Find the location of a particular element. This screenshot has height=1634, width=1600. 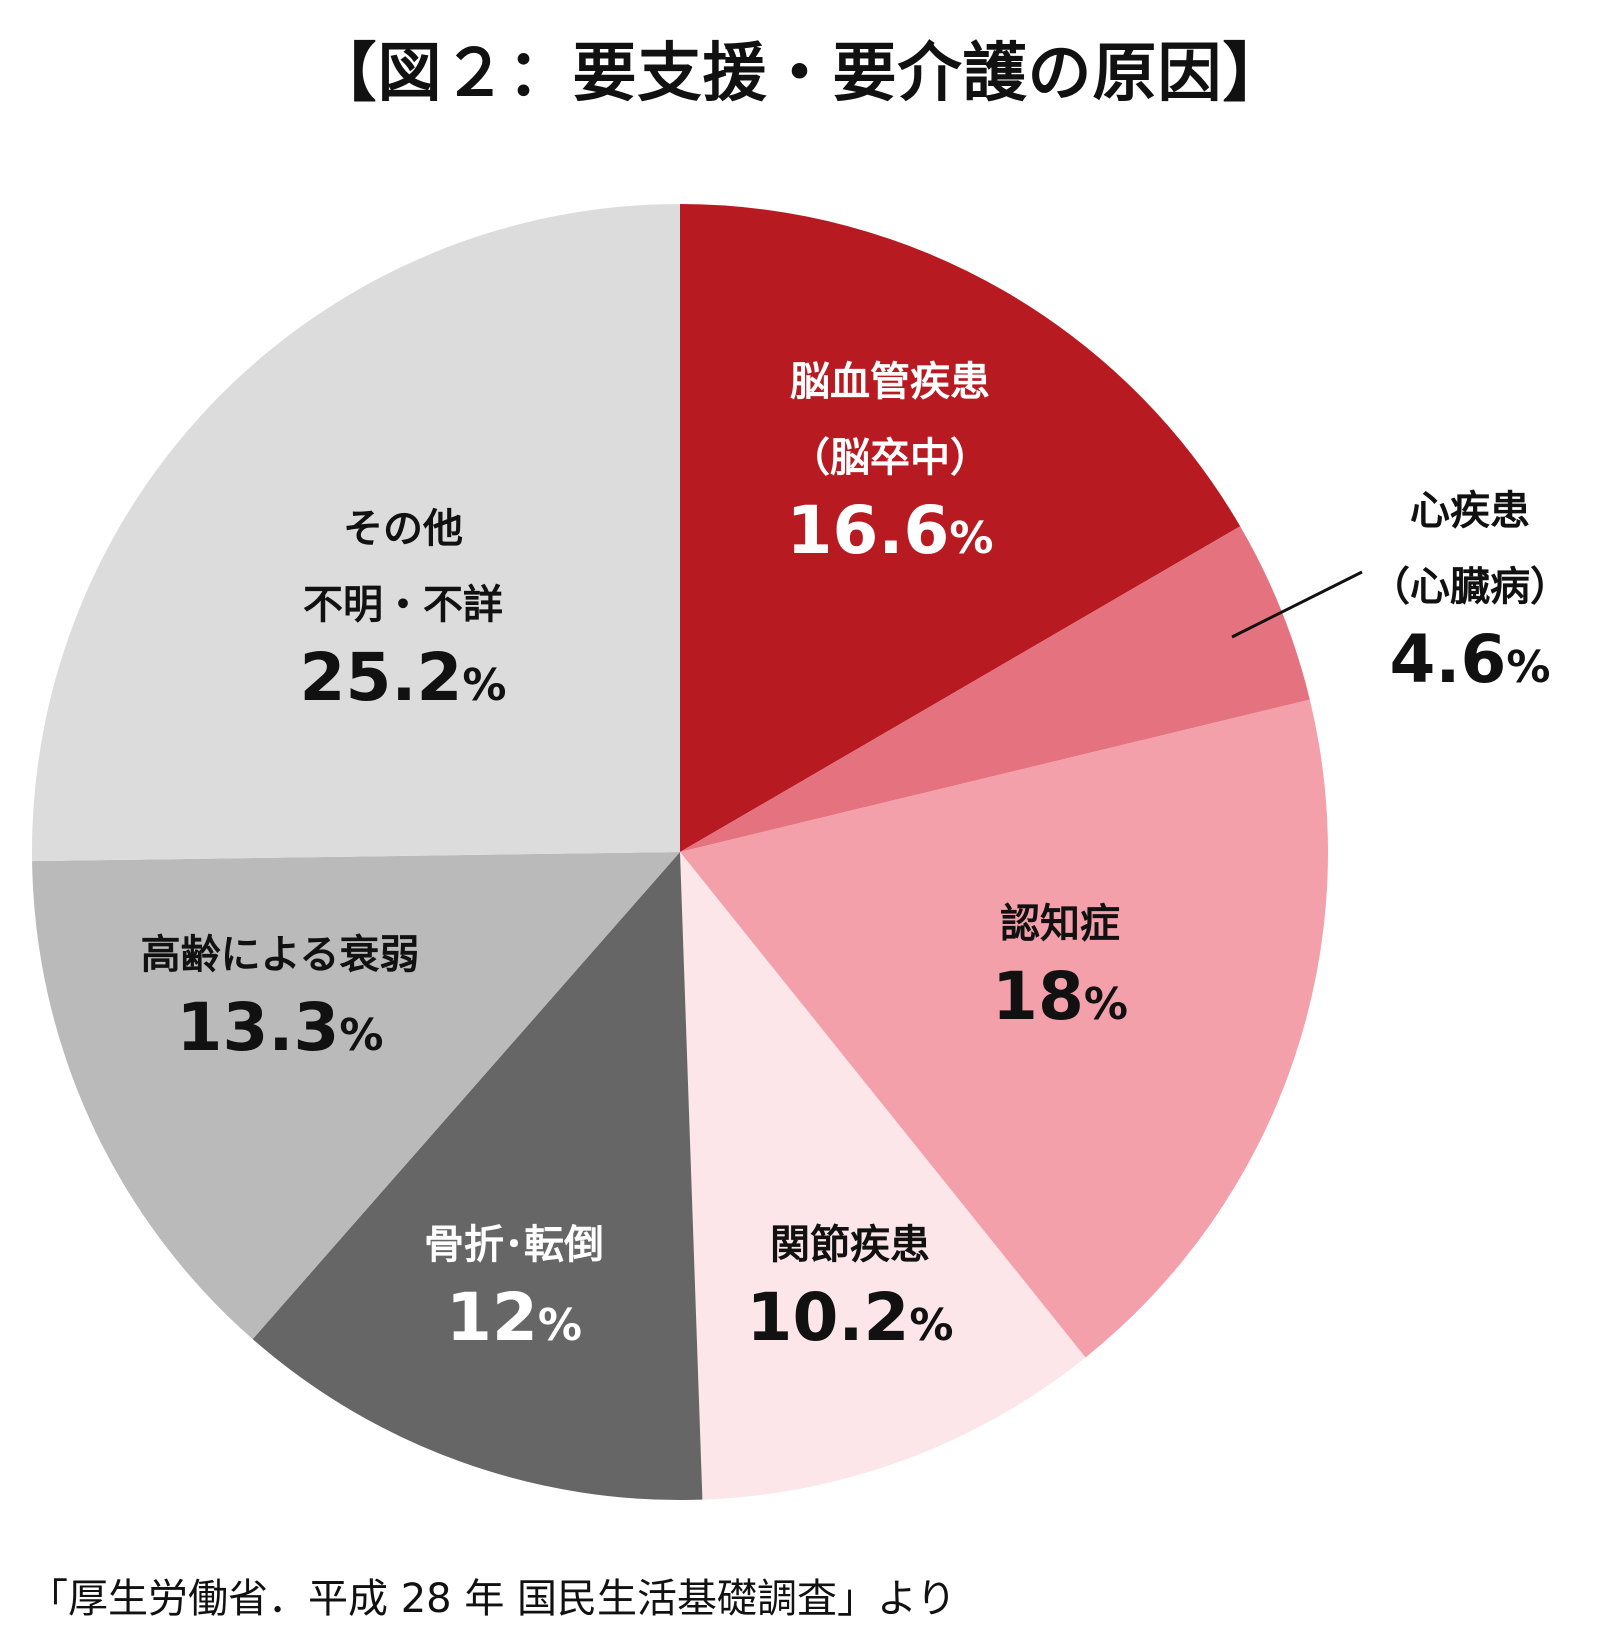

slice-value-label: 16.6% is located at coordinates (890, 530).